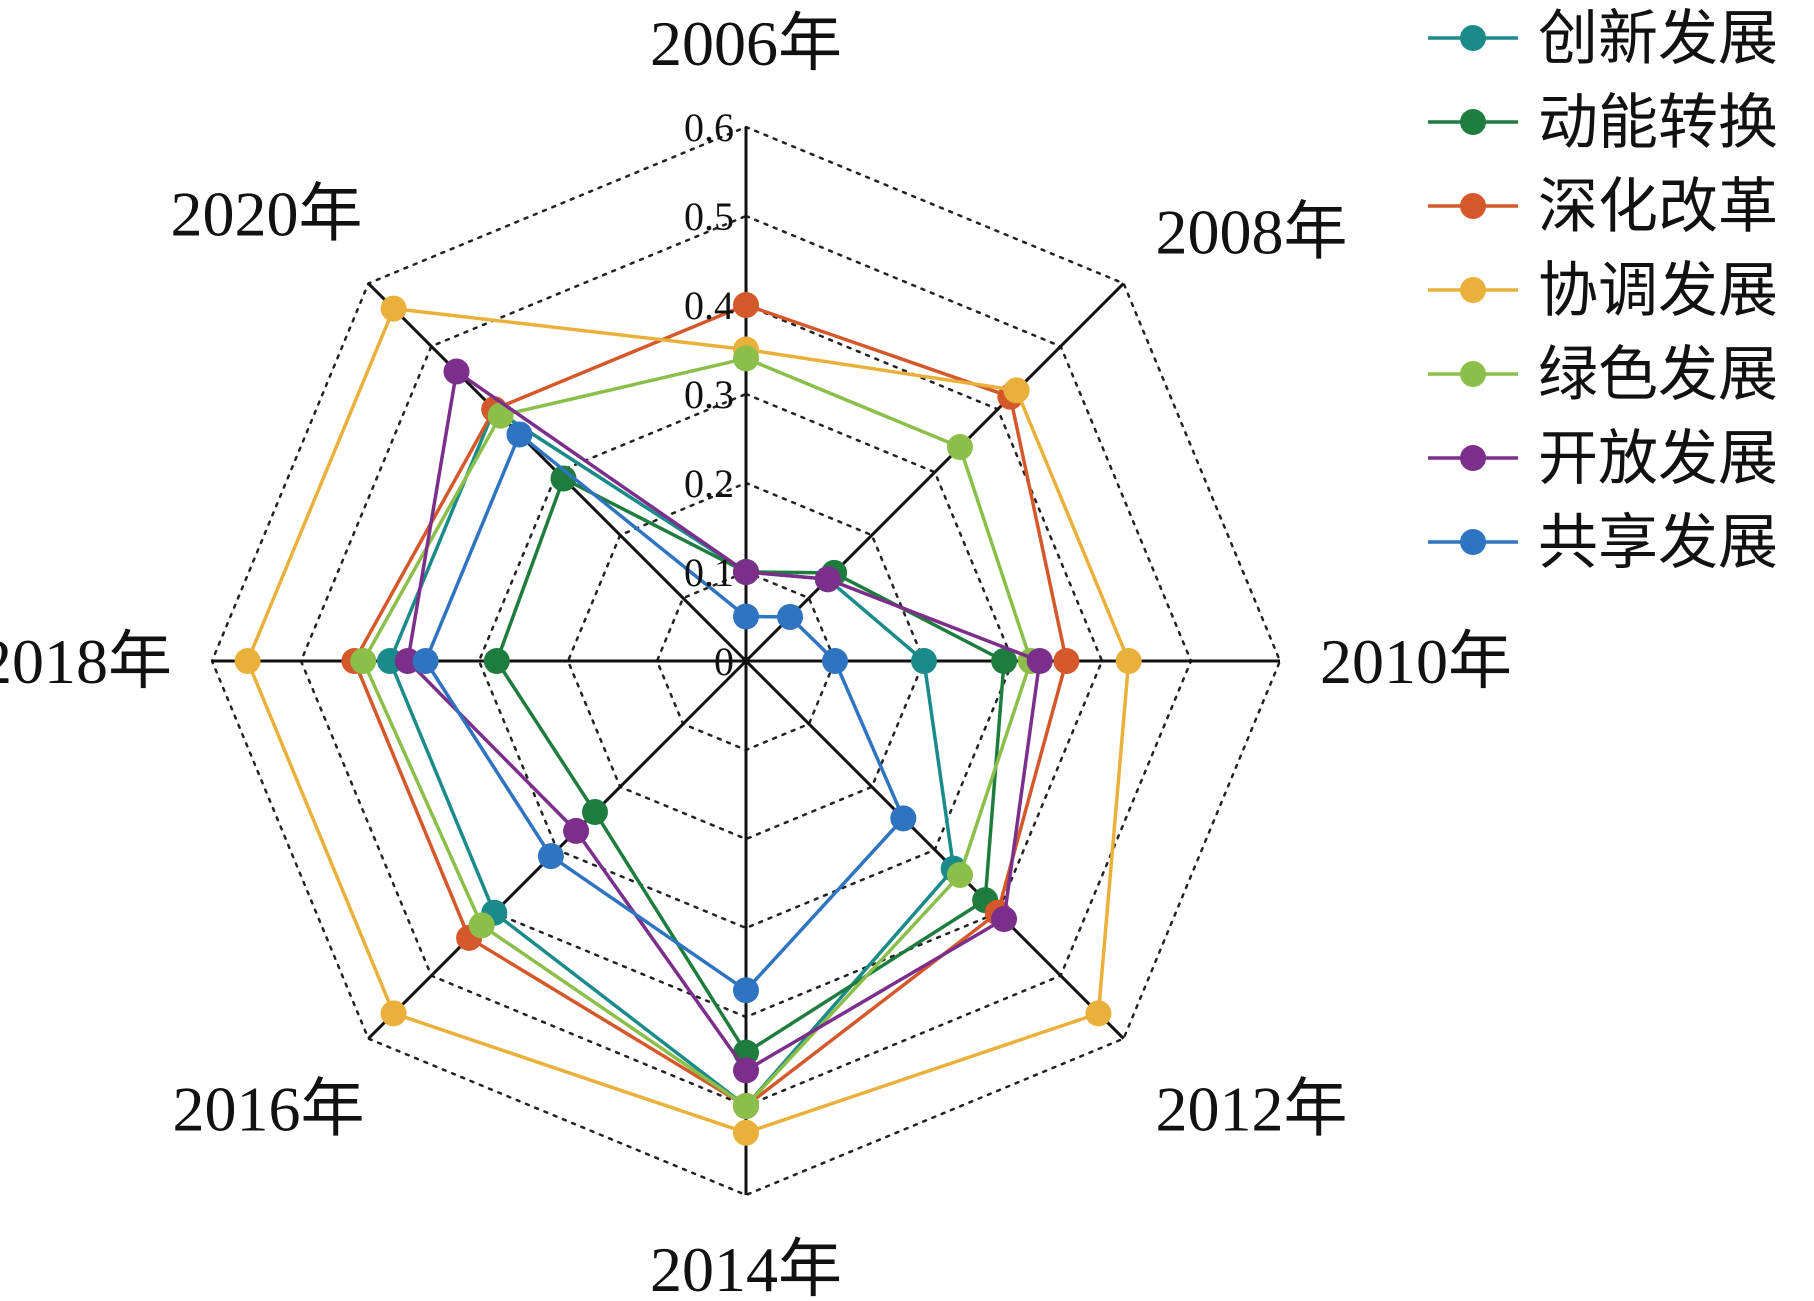 The height and width of the screenshot is (1301, 1814). I want to click on tick-label-6: 0.6, so click(709, 127).